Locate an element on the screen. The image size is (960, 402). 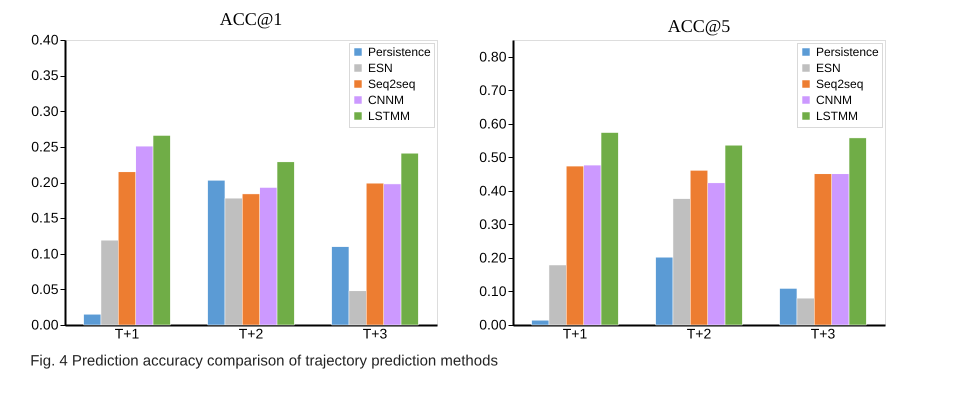
chart-title: ACC@1 is located at coordinates (251, 19).